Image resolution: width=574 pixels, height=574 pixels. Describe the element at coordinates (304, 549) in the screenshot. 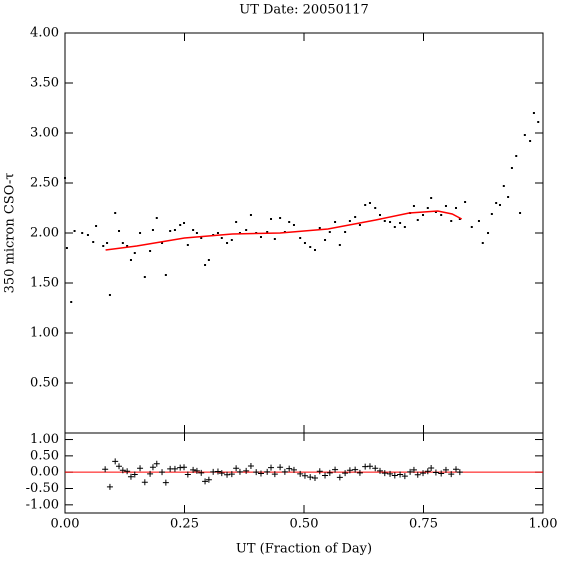

I see `x-axis-label: UT (Fraction of Day)` at that location.